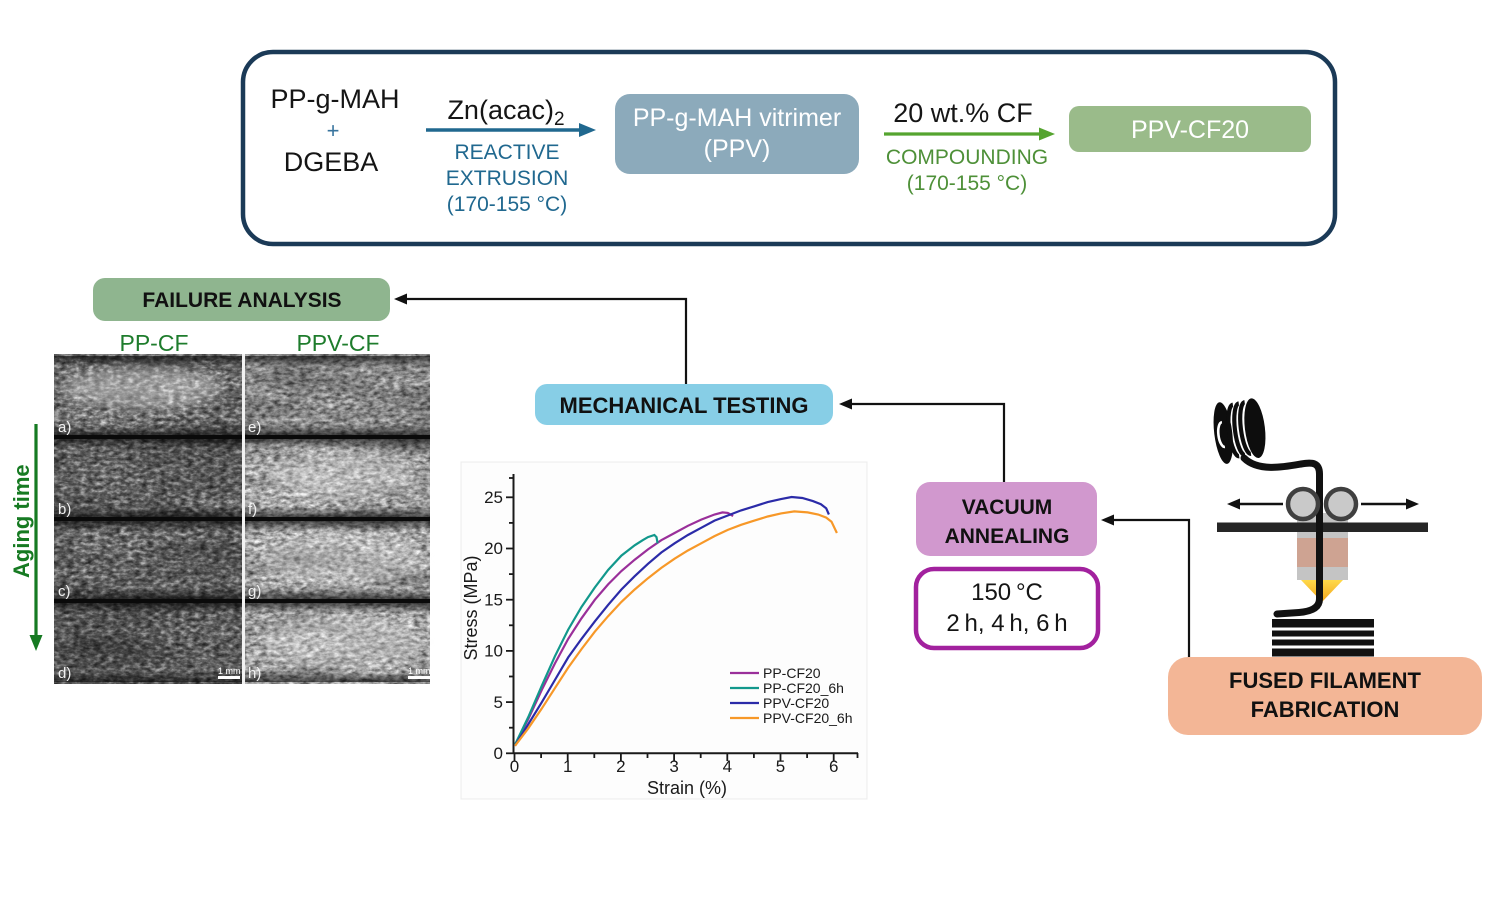  Describe the element at coordinates (506, 152) in the screenshot. I see `svg-text: REACTIVE` at that location.